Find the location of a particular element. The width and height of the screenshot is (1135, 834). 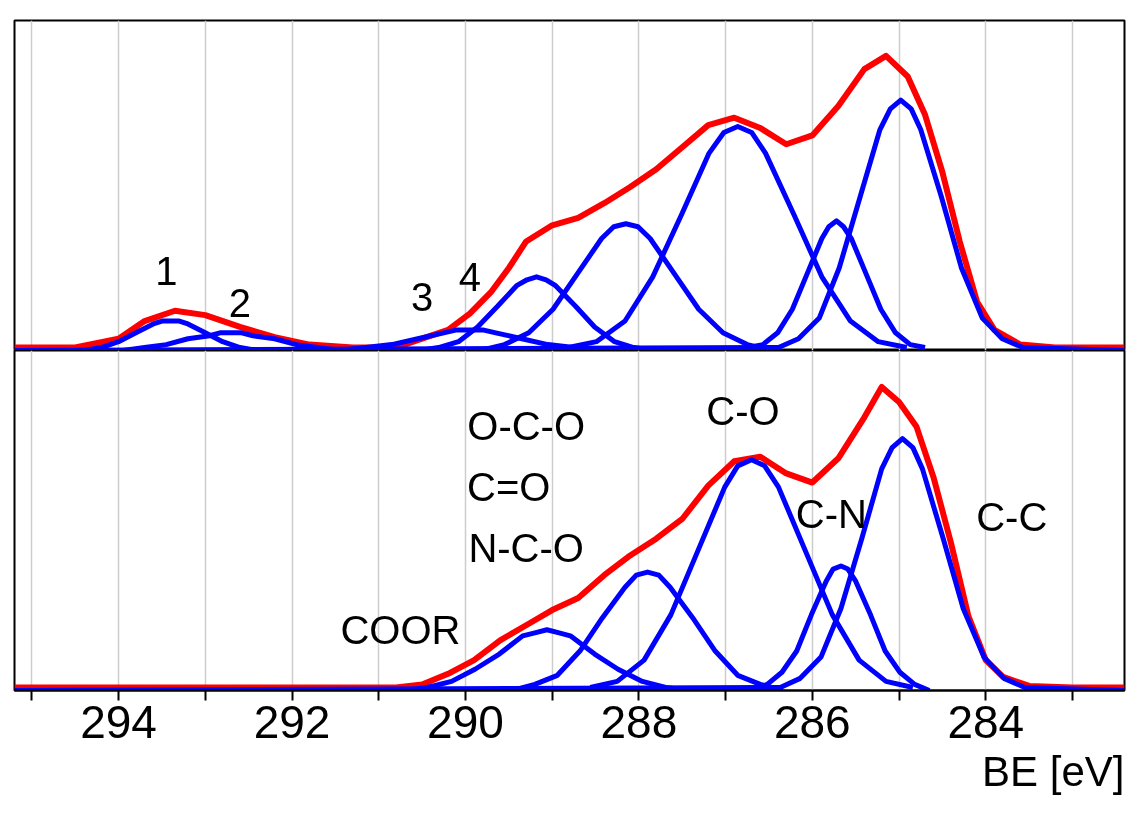

x-tick-label: 286 is located at coordinates (812, 721).